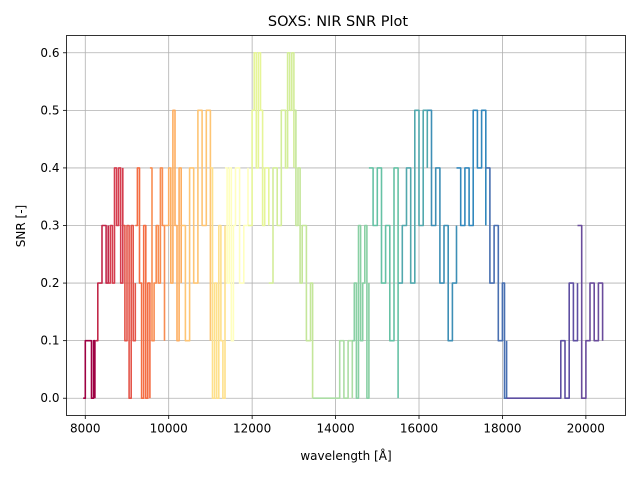  Describe the element at coordinates (502, 429) in the screenshot. I see `x-tick-label: 18000` at that location.